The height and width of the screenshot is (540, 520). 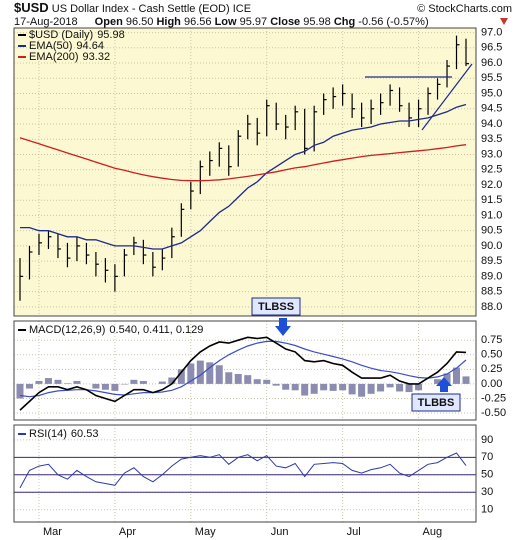 I want to click on y-tick-label: 92.0, so click(x=491, y=185).